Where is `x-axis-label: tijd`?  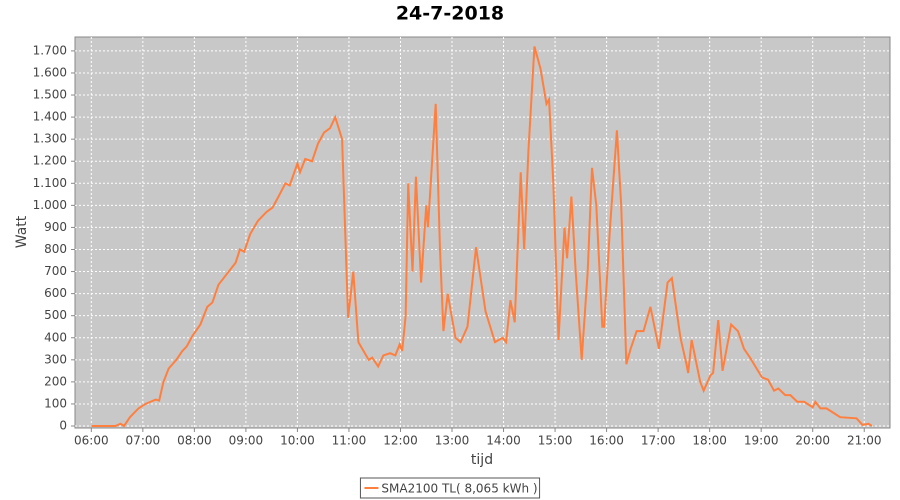 x-axis-label: tijd is located at coordinates (482, 460).